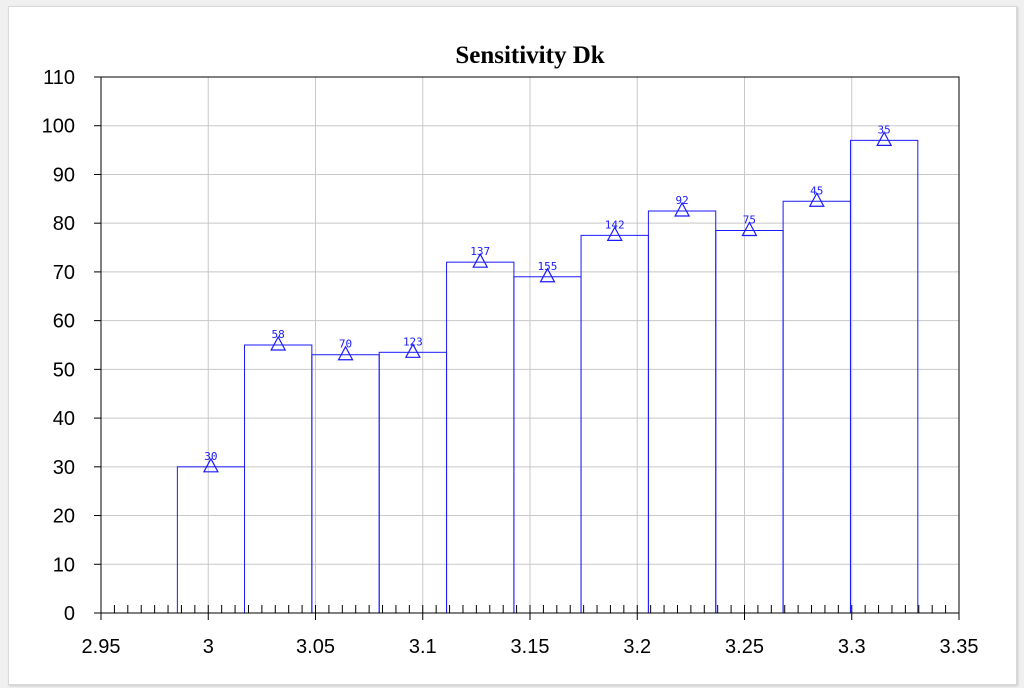  Describe the element at coordinates (210, 456) in the screenshot. I see `bin-count-label: 30` at that location.